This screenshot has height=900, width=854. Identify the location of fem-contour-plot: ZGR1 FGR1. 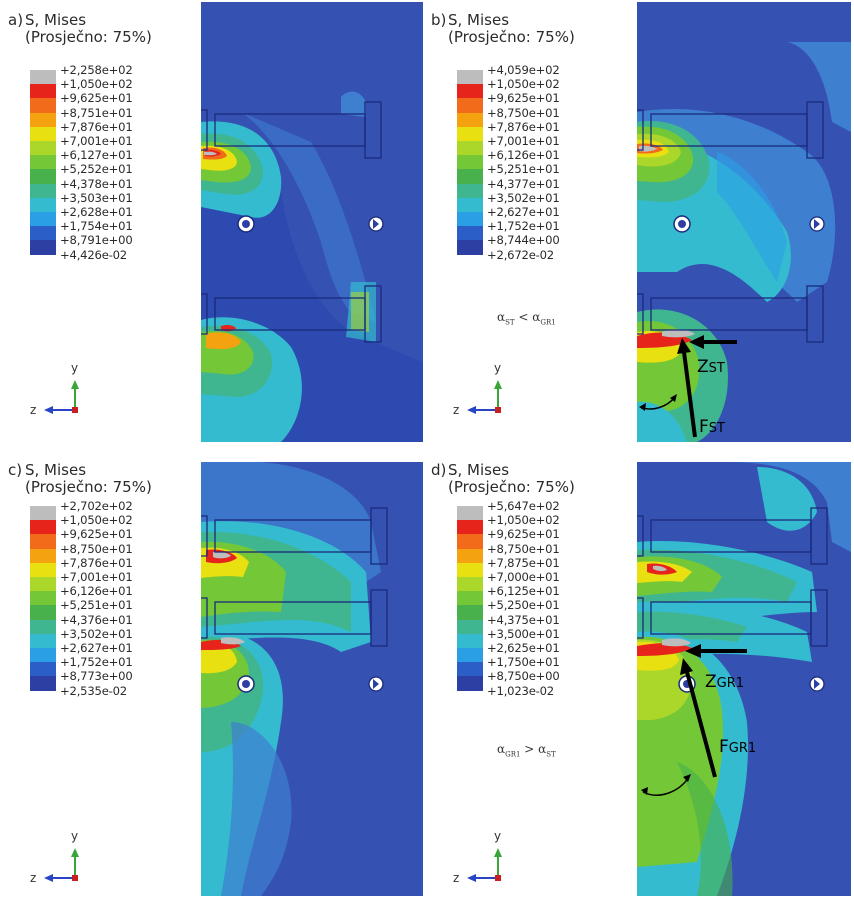
(744, 681).